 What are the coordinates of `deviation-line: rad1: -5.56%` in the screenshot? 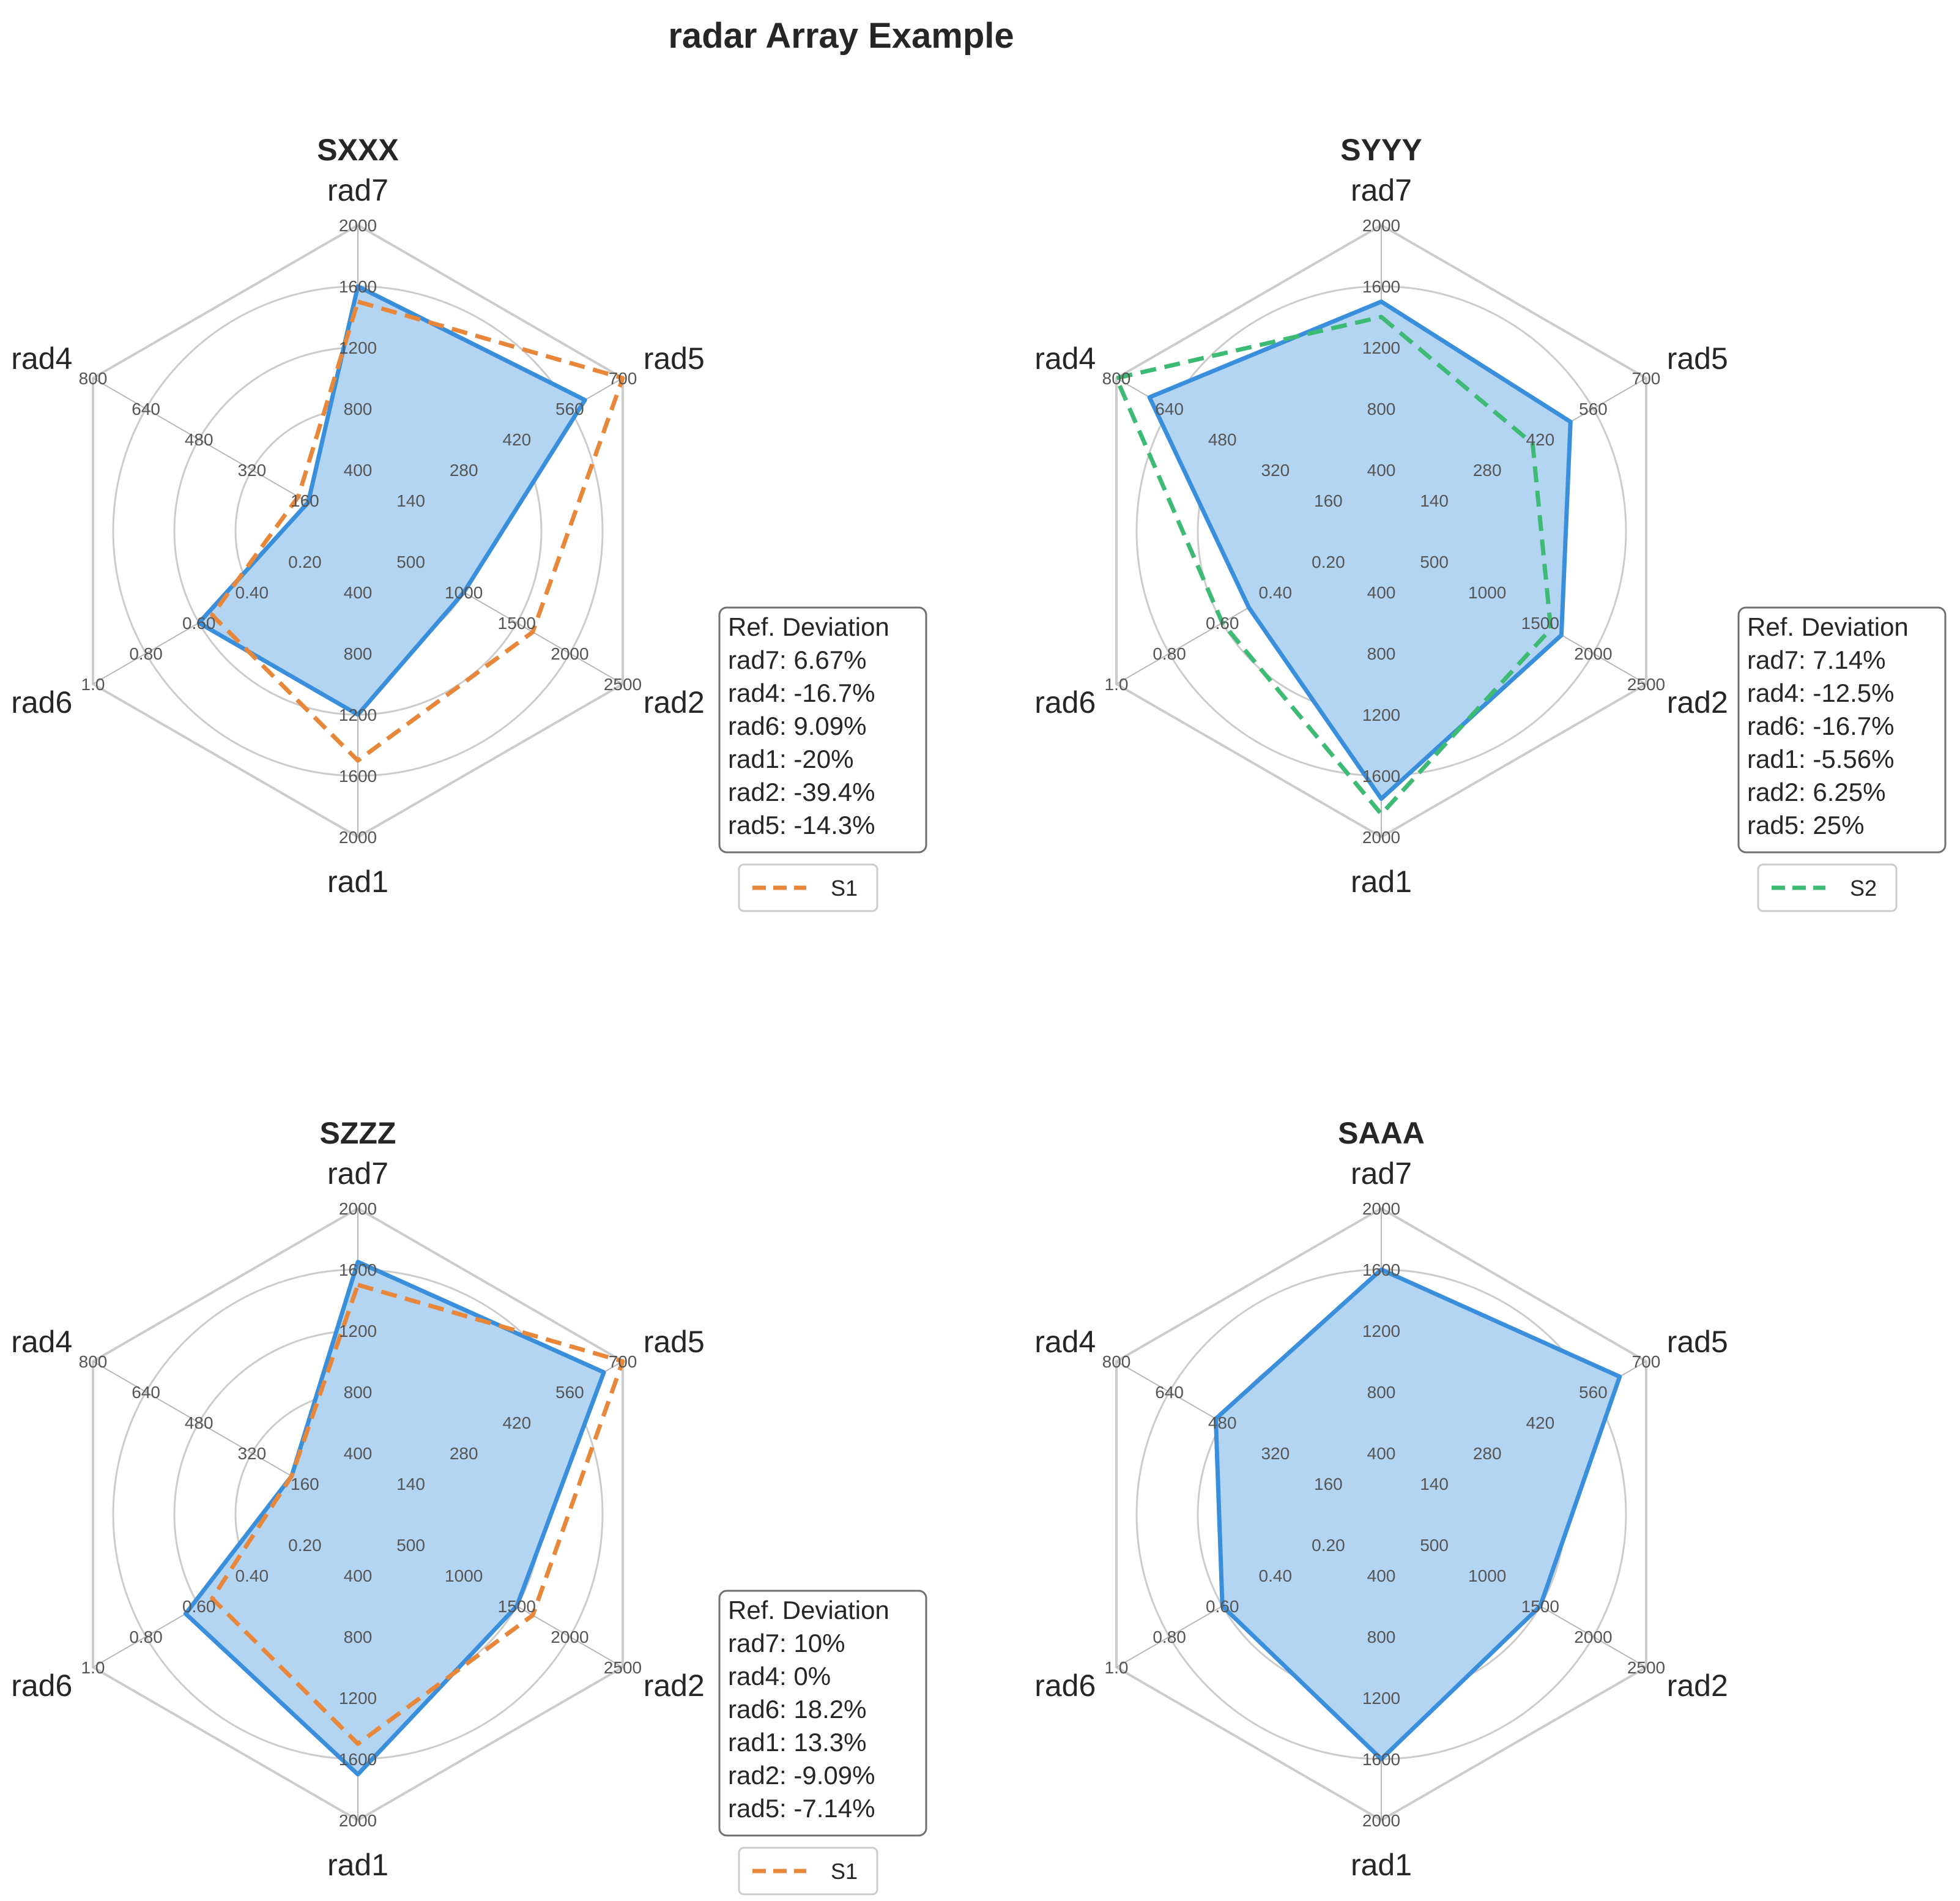 It's located at (1820, 759).